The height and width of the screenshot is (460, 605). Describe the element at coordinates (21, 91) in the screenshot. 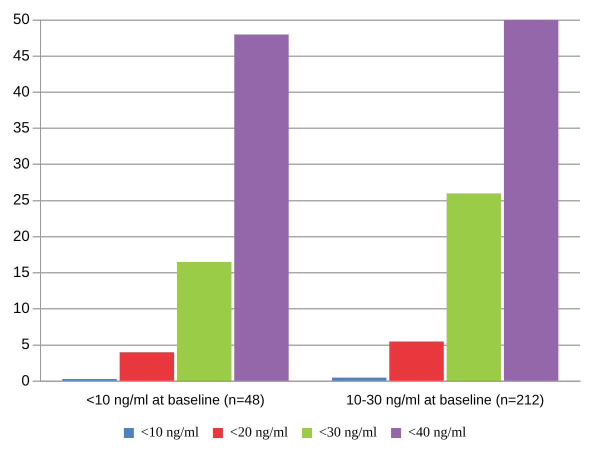

I see `y-tick-label: 40` at that location.